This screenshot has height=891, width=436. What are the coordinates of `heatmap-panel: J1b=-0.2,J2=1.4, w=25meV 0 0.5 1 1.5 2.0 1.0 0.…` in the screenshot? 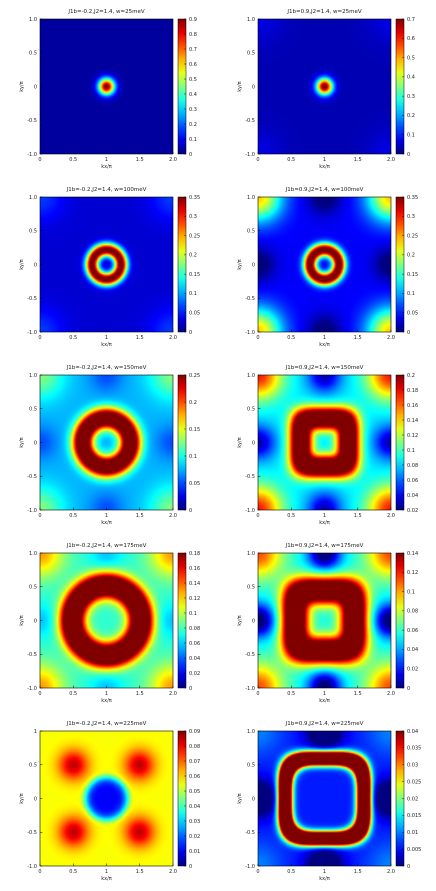 It's located at (109, 89).